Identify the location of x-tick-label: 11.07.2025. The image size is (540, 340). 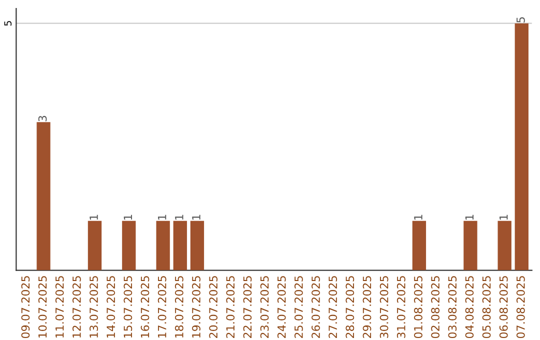
(59, 307).